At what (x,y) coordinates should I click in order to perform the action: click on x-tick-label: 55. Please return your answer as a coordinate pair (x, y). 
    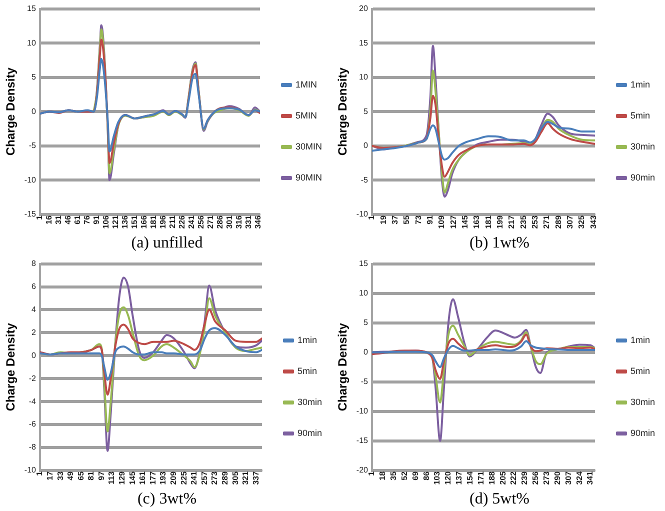
    Looking at the image, I should click on (407, 219).